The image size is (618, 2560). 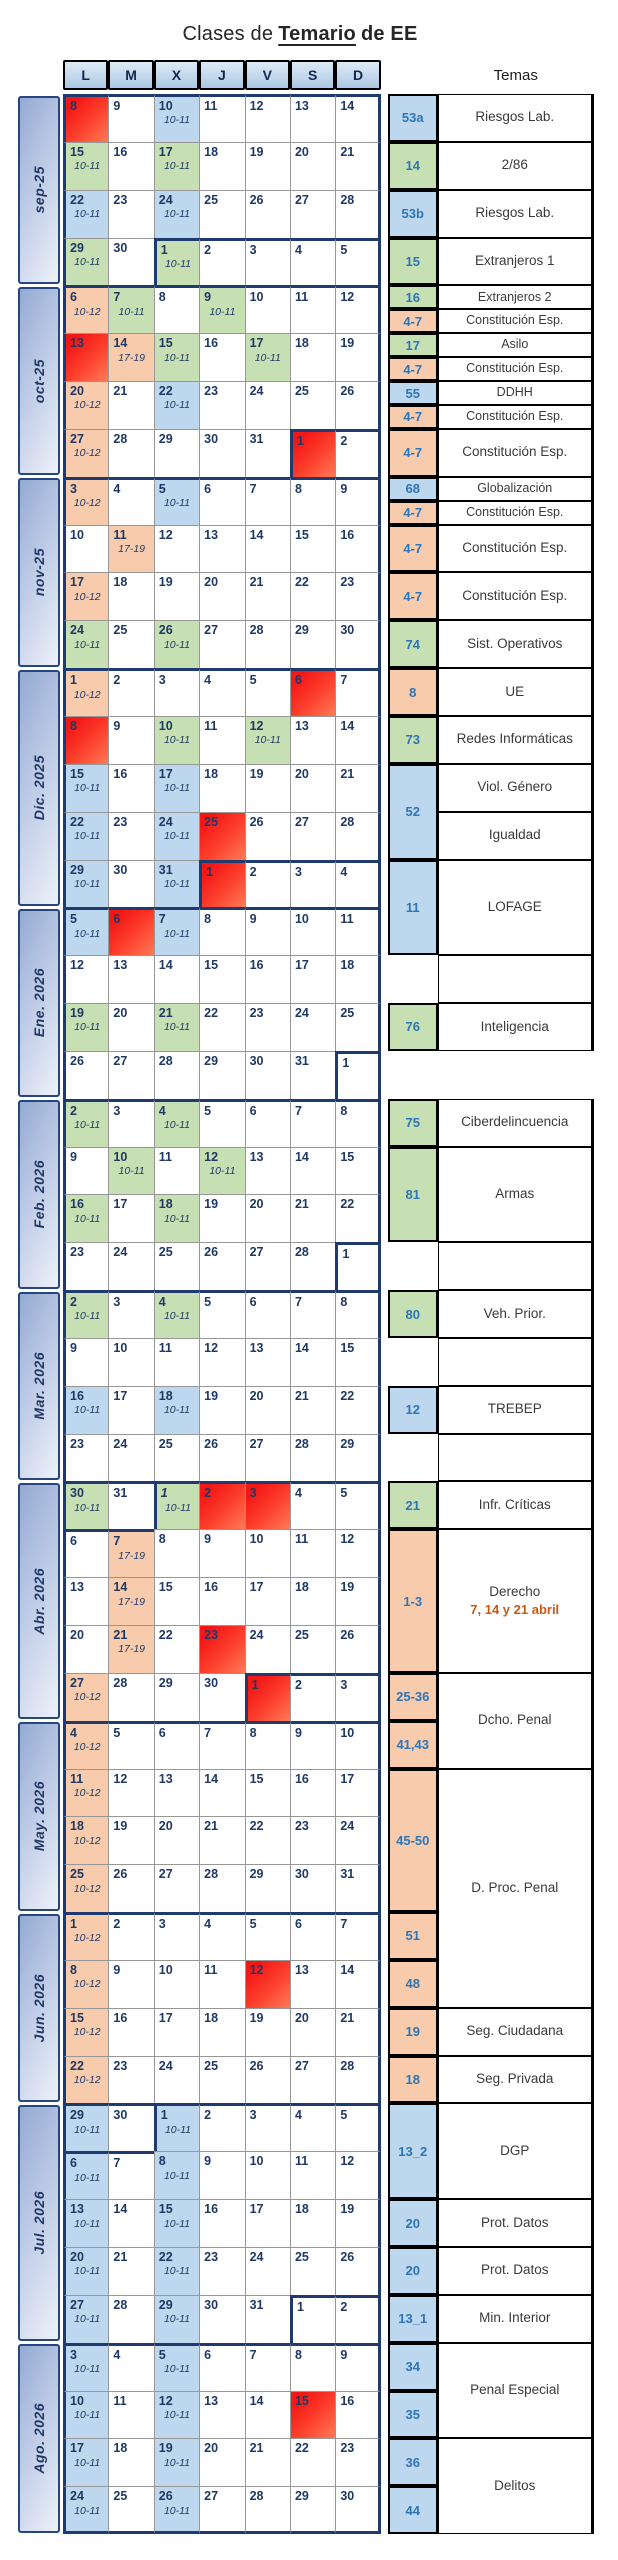 What do you see at coordinates (312, 596) in the screenshot?
I see `day-cell: 22` at bounding box center [312, 596].